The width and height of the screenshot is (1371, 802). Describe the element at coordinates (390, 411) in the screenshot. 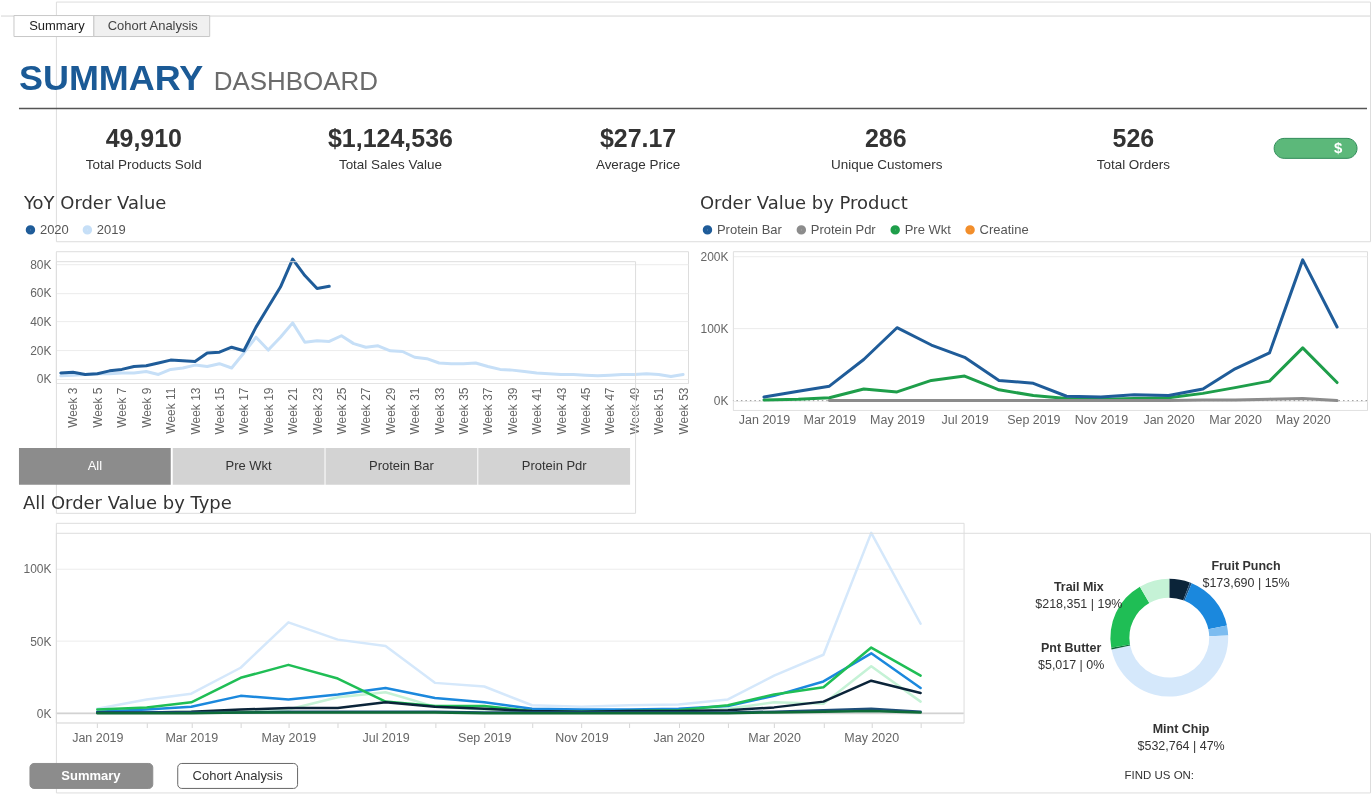

I see `x-tick-label: Week 29` at that location.